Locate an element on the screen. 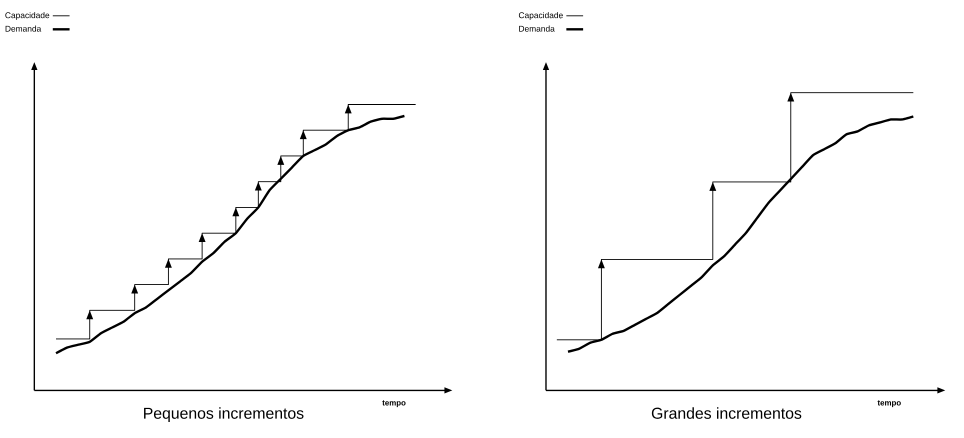 This screenshot has width=964, height=438. text: Grandes incrementos is located at coordinates (727, 413).